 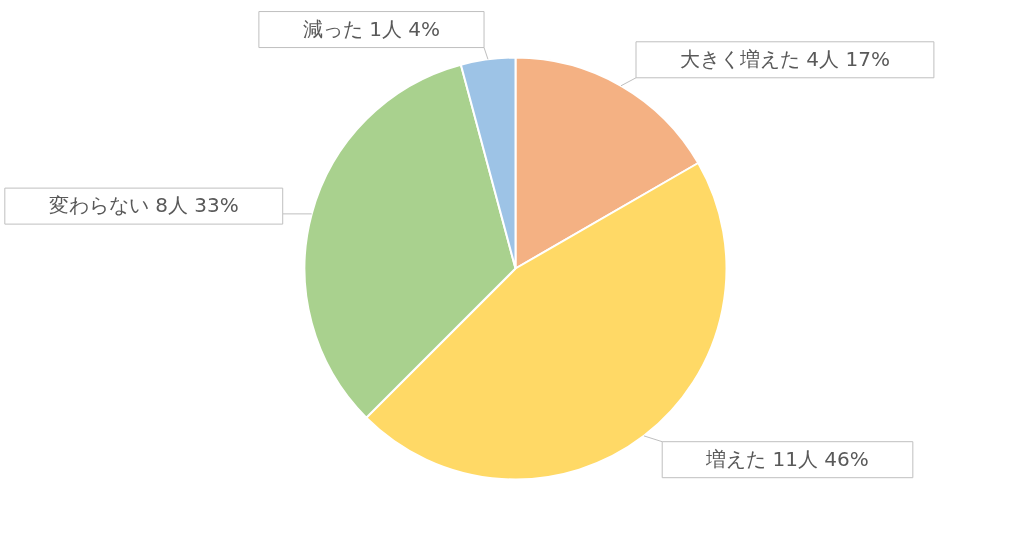 I want to click on slice-label: 変わらない 8人 33%, so click(x=143, y=205).